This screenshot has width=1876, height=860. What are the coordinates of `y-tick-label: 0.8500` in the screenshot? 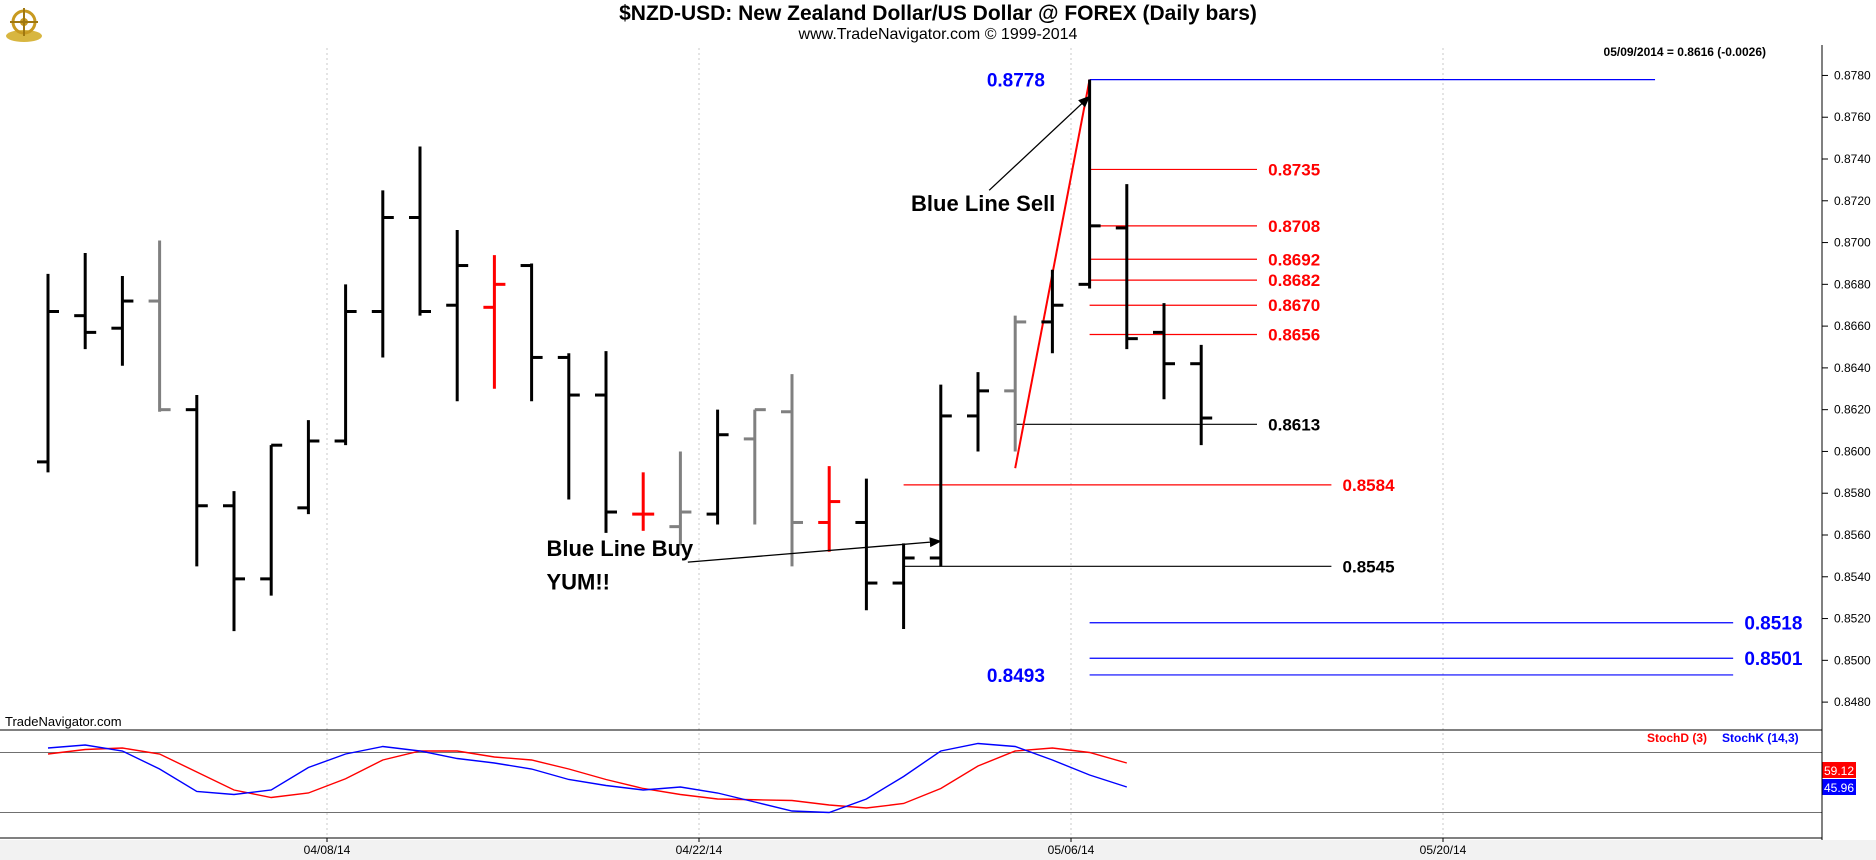 It's located at (1852, 660).